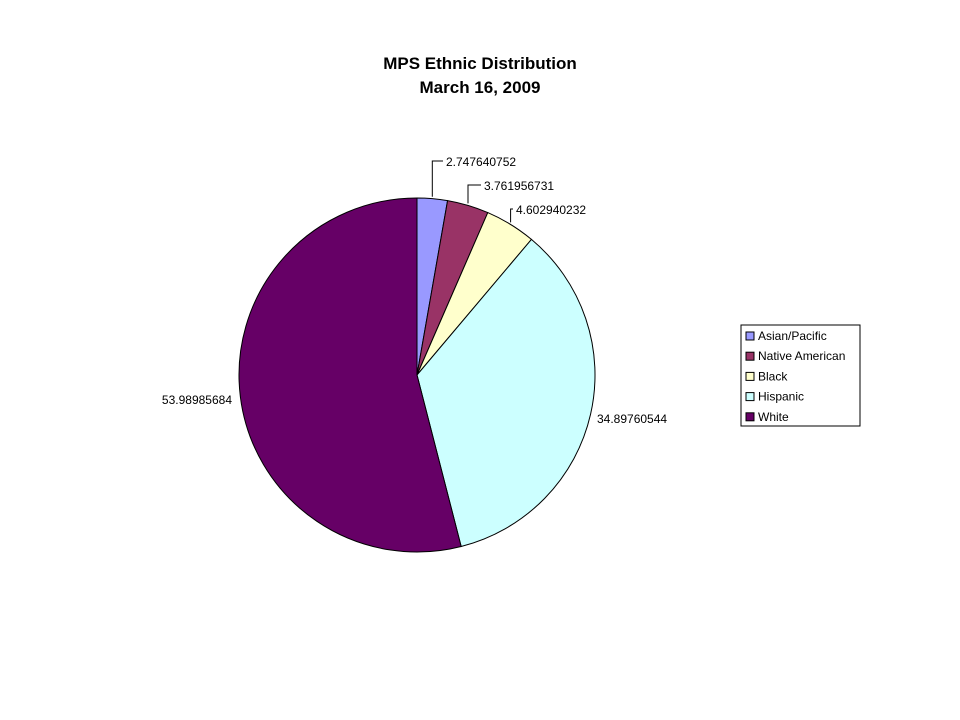 The image size is (960, 720). I want to click on data-label: 2.747640752, so click(481, 162).